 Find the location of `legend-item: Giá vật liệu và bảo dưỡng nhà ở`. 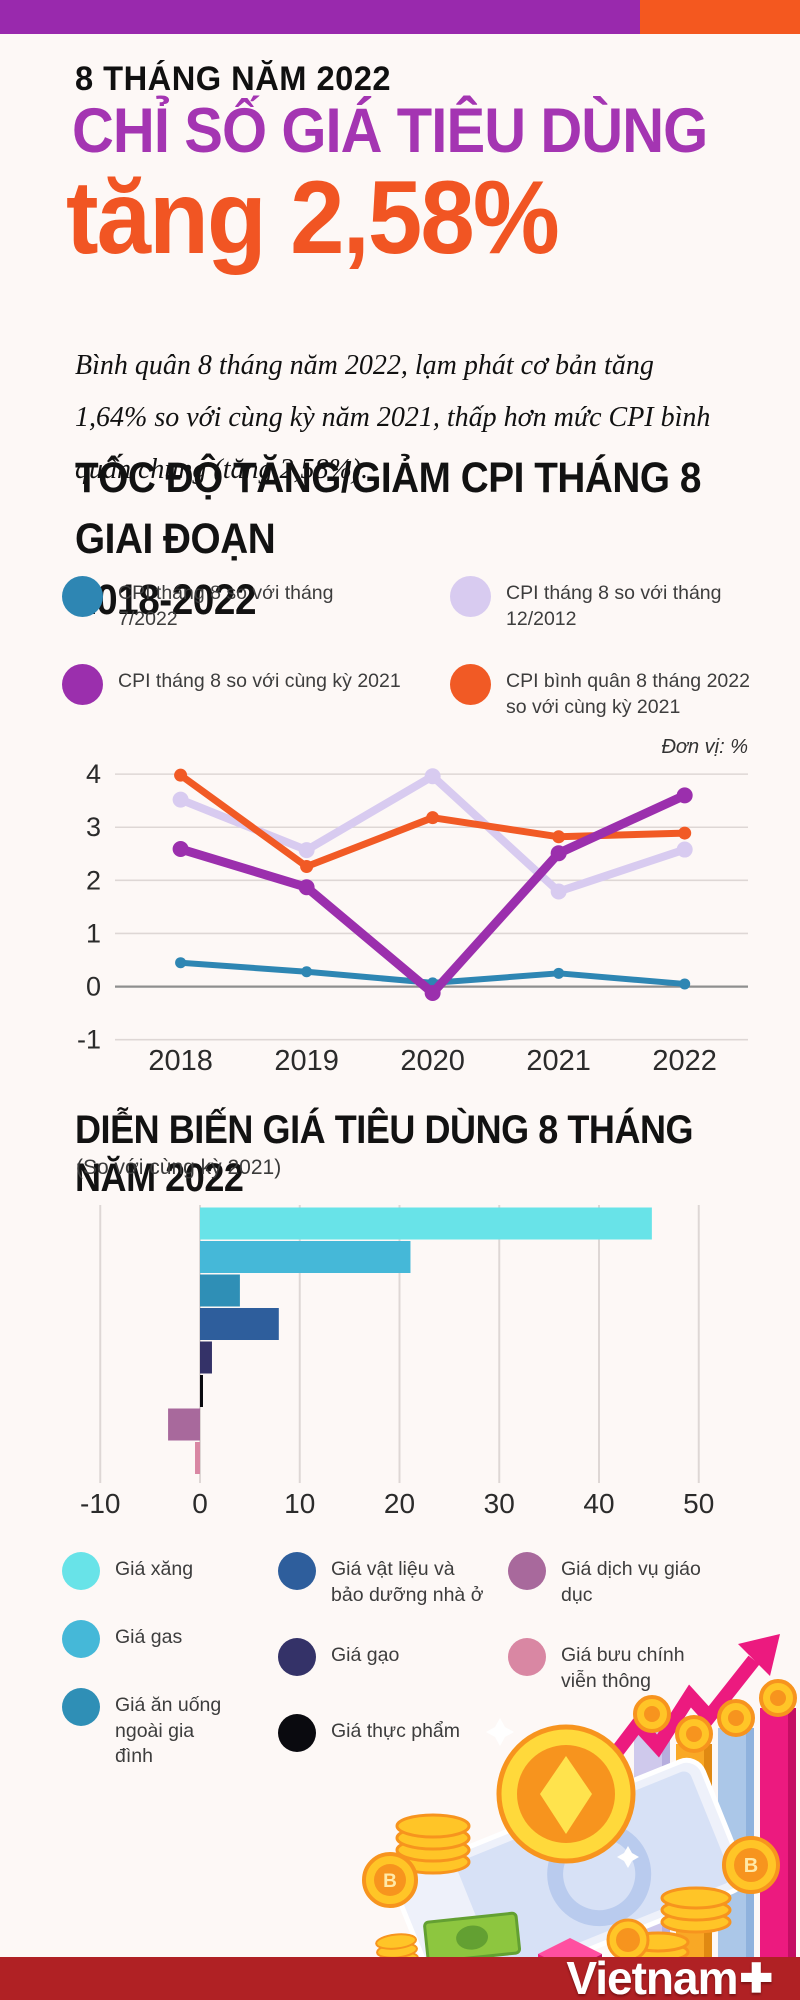

legend-item: Giá vật liệu và bảo dưỡng nhà ở is located at coordinates (393, 1580).